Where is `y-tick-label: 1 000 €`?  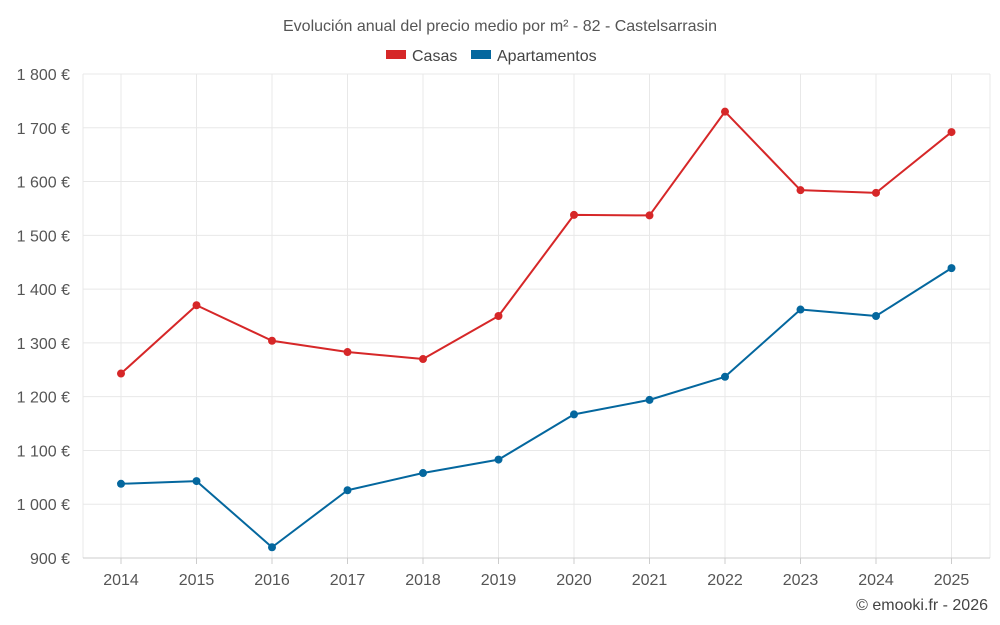 y-tick-label: 1 000 € is located at coordinates (43, 505).